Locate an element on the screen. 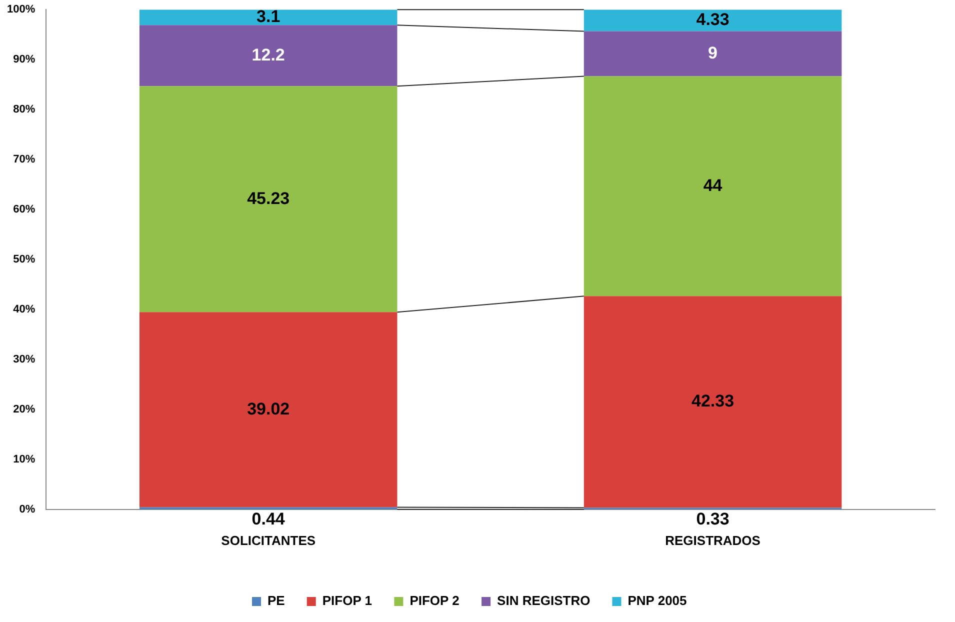  legend-label: PIFOP 1 is located at coordinates (347, 600).